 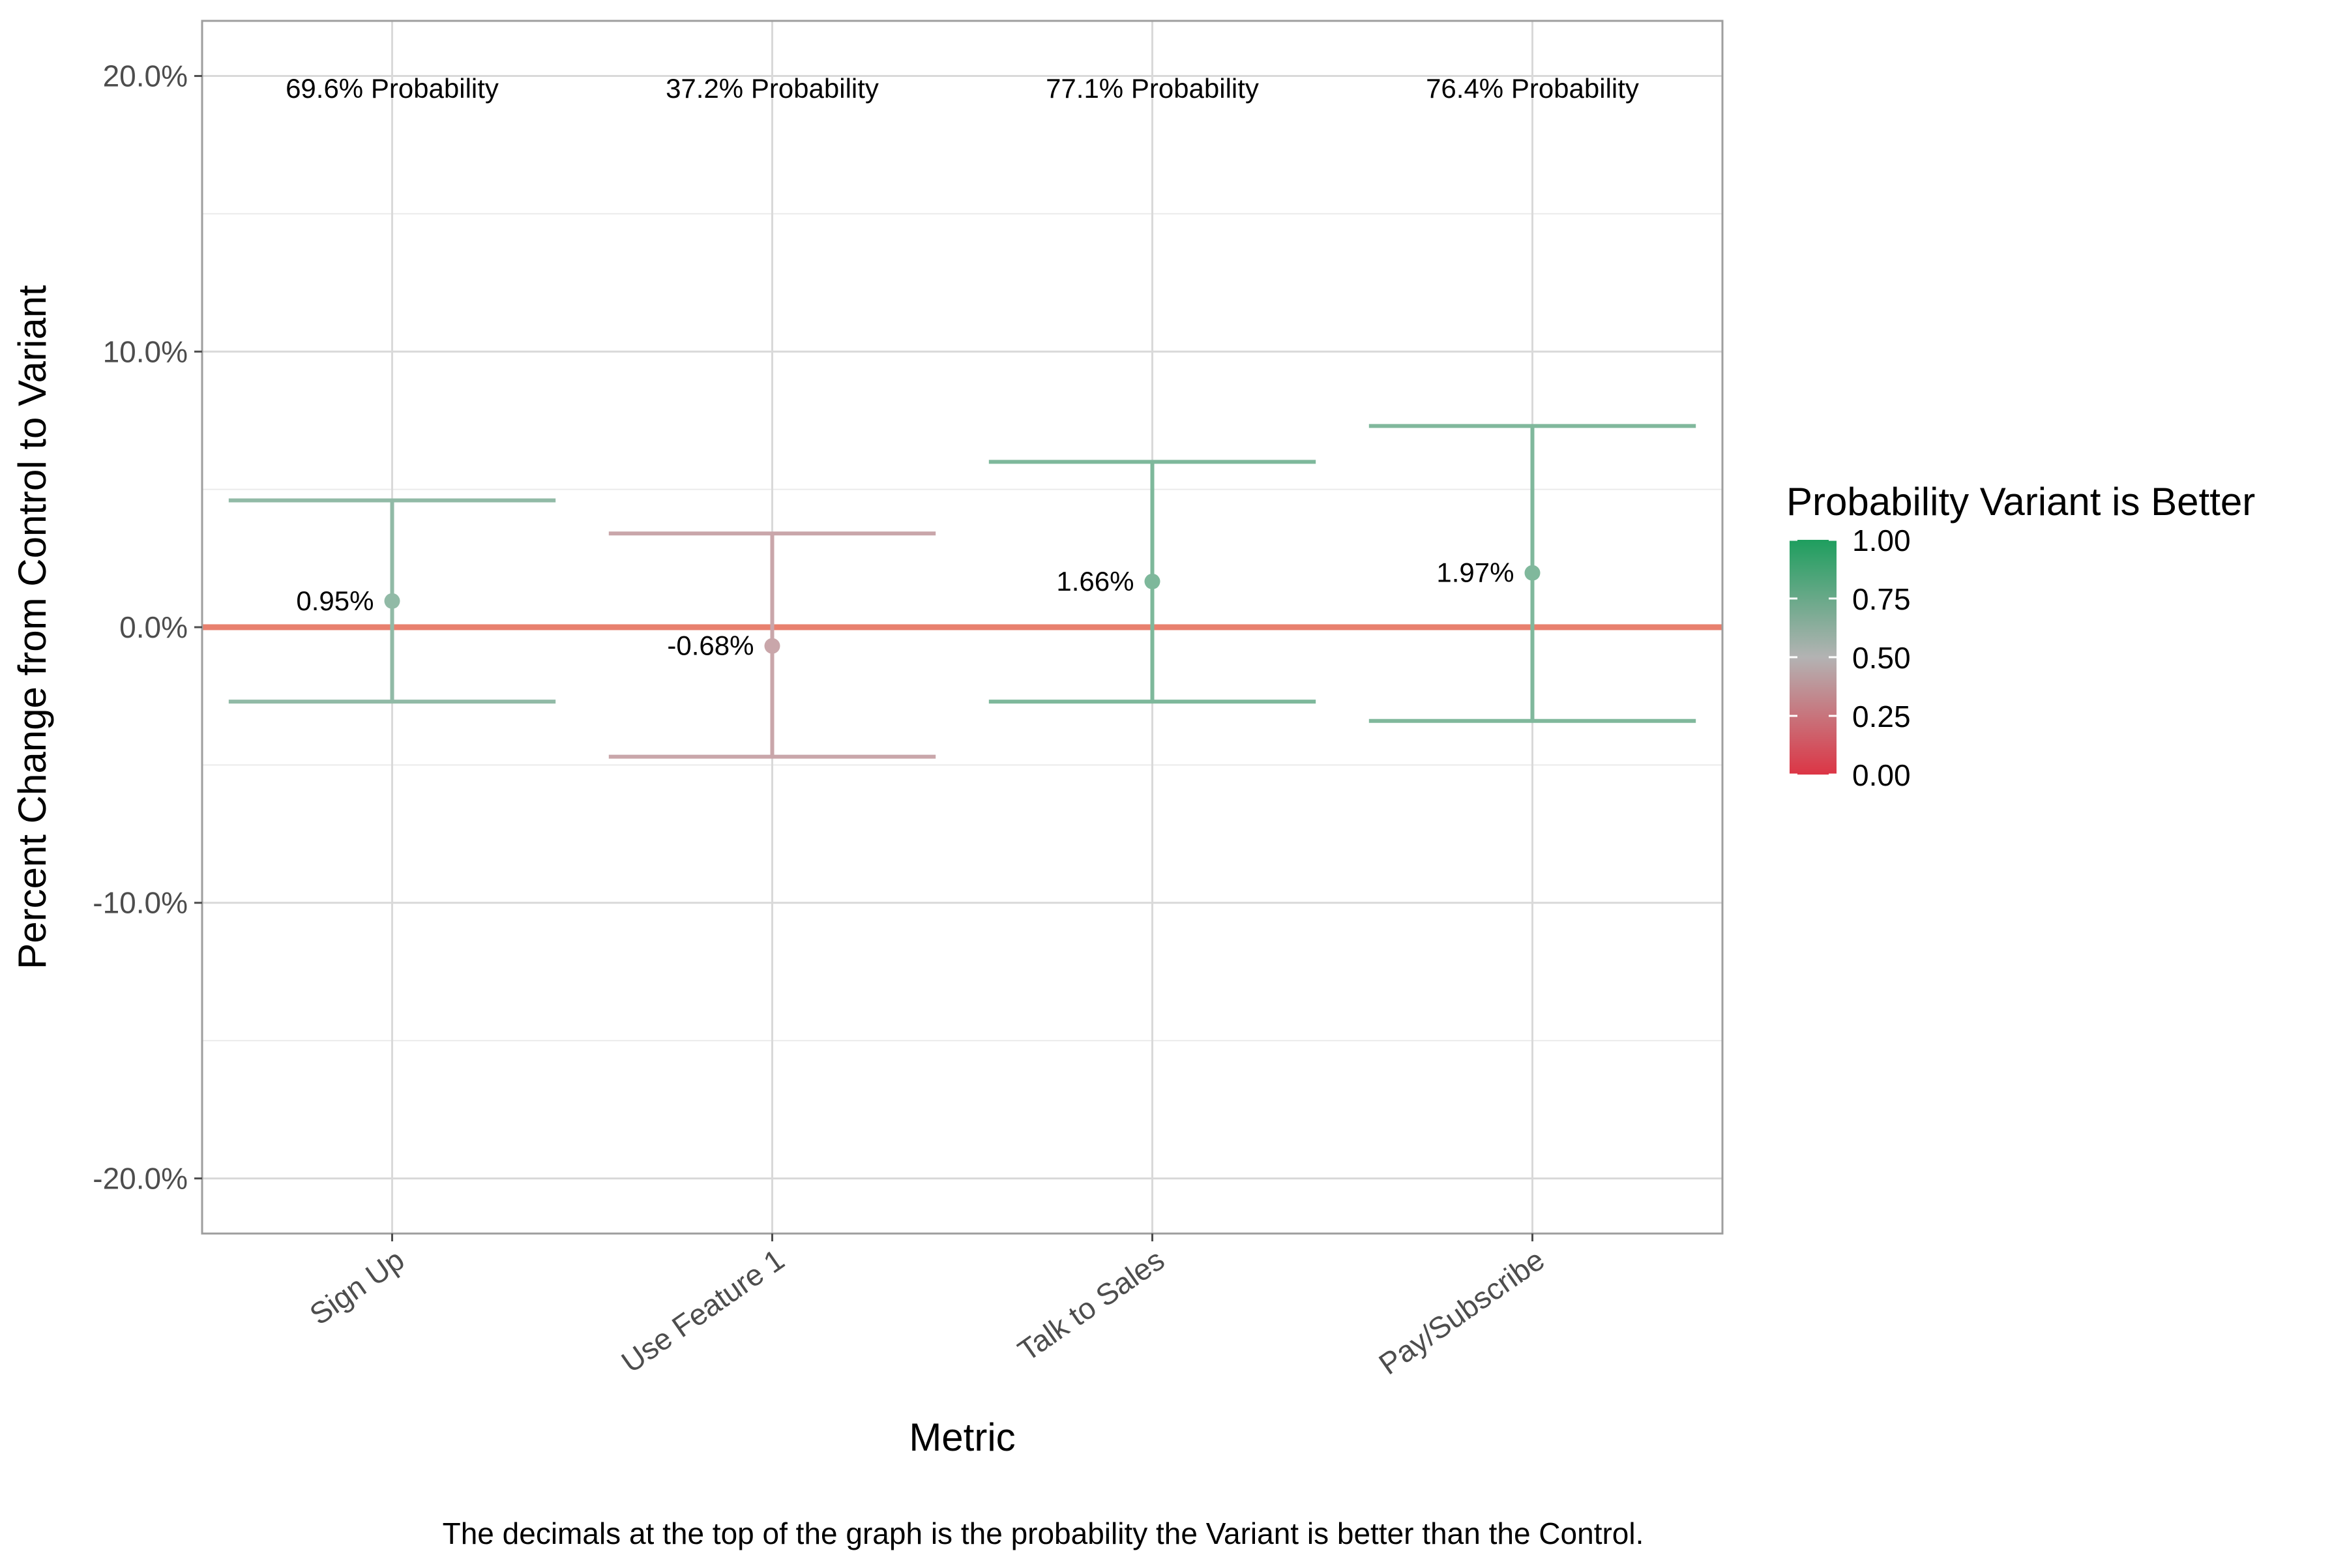 I want to click on legend-label: 0.25, so click(x=1881, y=717).